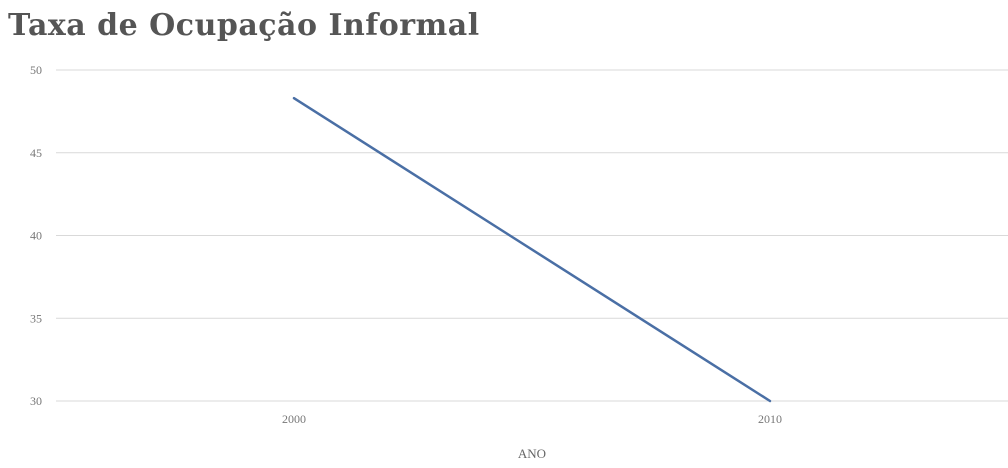 The image size is (1008, 468). What do you see at coordinates (36, 401) in the screenshot?
I see `y-tick-label: 30` at bounding box center [36, 401].